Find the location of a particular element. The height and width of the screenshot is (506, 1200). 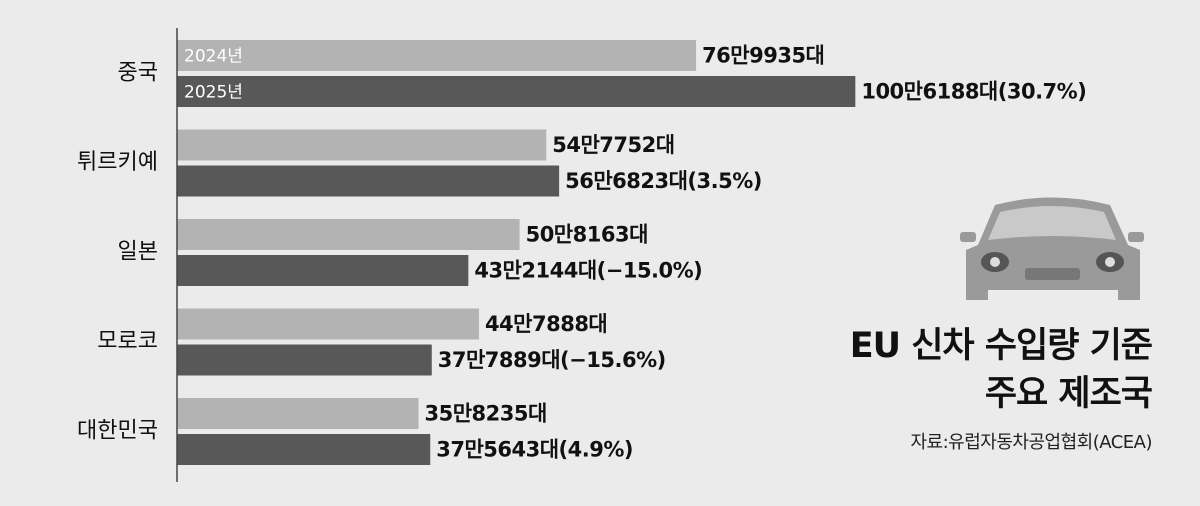

car-icon is located at coordinates (1052, 248).